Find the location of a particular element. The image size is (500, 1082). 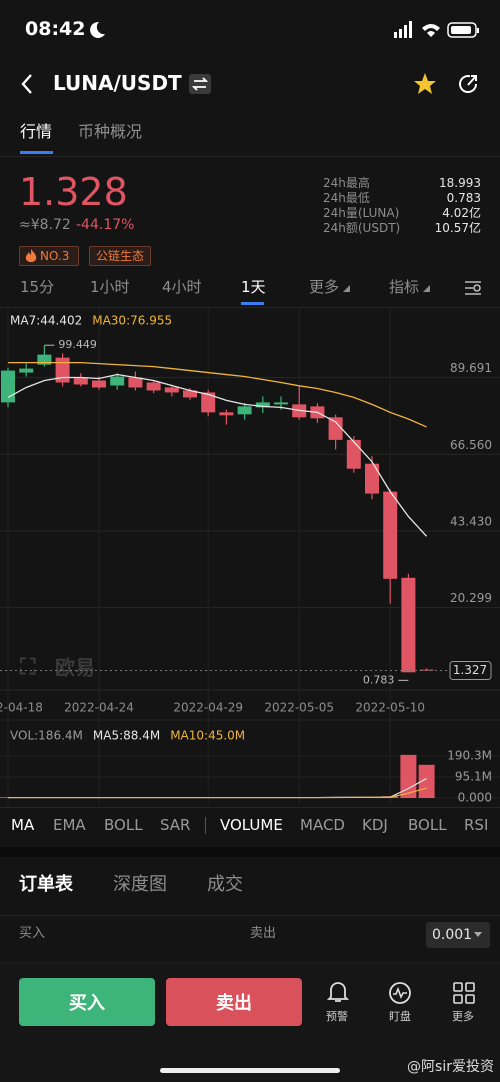

y-tick-label: 95.1M is located at coordinates (473, 776).